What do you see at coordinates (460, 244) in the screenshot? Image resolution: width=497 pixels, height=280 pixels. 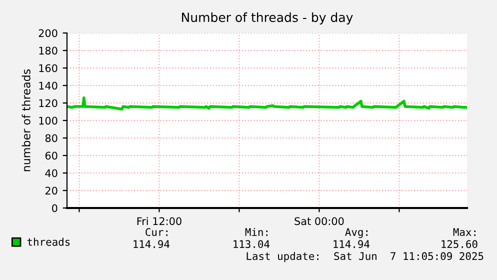 I see `text: 125.60` at bounding box center [460, 244].